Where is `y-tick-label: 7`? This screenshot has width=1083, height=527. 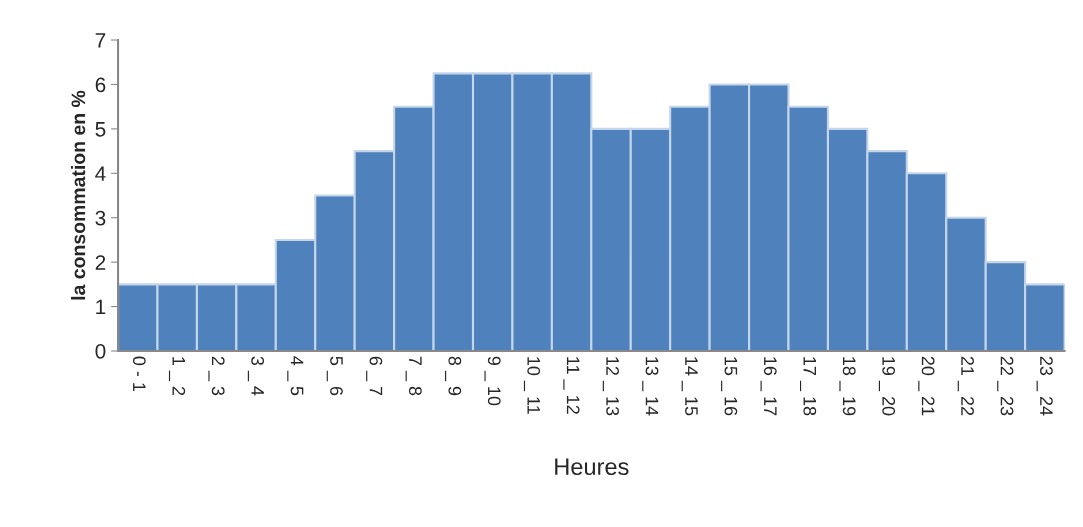
y-tick-label: 7 is located at coordinates (100, 40).